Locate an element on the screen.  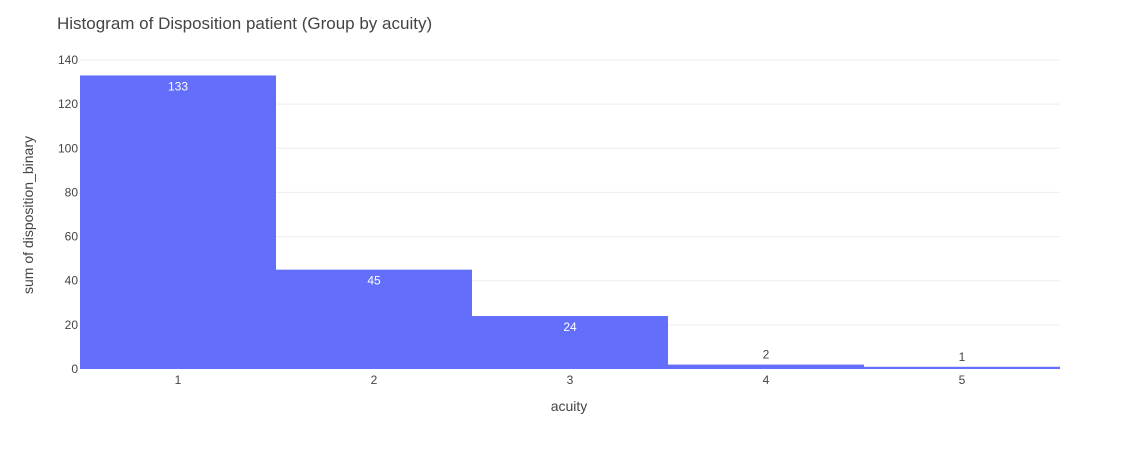
y-axis-title: sum of disposition_binary is located at coordinates (28, 215).